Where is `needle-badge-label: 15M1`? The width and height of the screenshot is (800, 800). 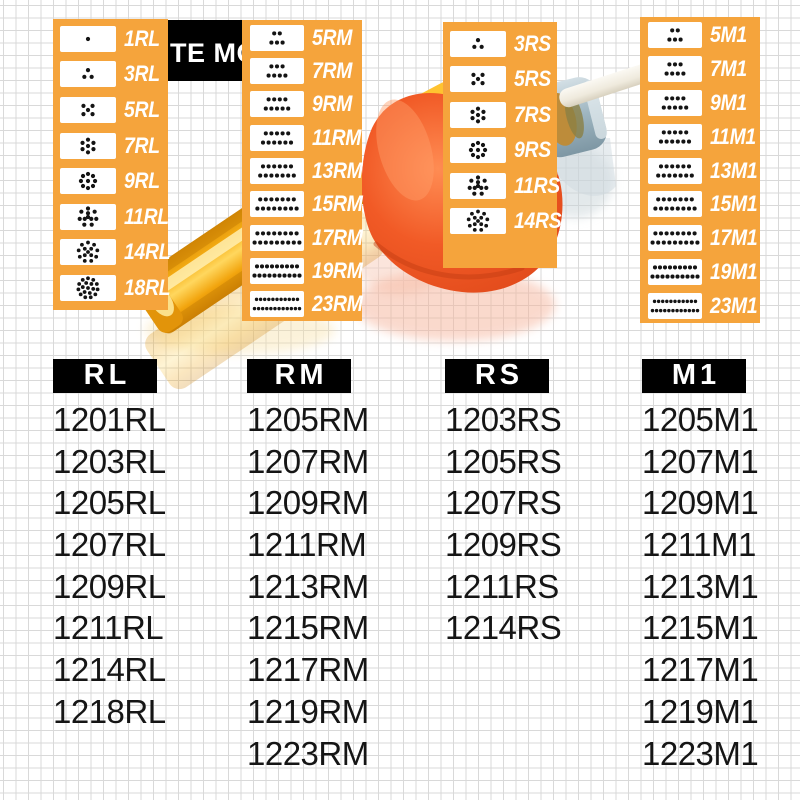 needle-badge-label: 15M1 is located at coordinates (734, 204).